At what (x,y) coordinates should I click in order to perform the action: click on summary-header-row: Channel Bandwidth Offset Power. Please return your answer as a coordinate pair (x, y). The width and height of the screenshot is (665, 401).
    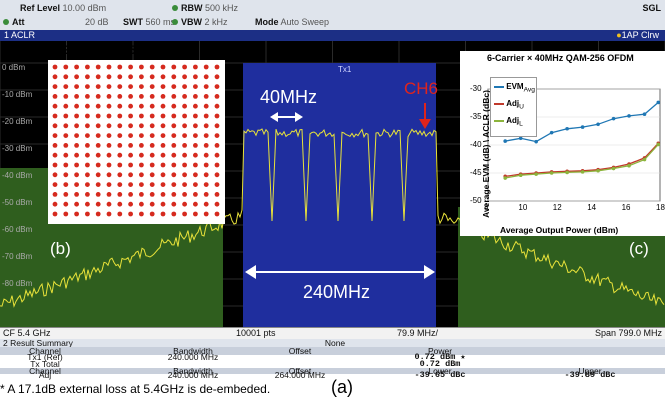
    Looking at the image, I should click on (332, 351).